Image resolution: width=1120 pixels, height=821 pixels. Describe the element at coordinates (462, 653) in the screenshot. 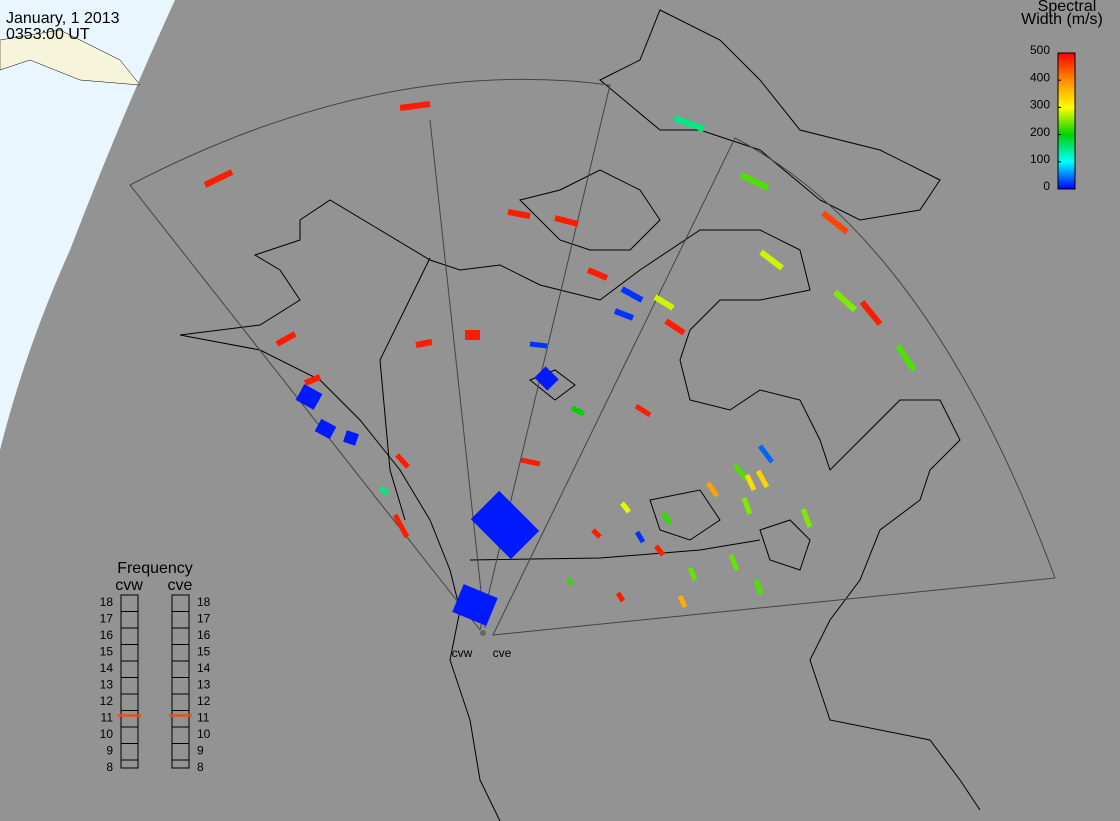

I see `radar-label: cvw` at that location.